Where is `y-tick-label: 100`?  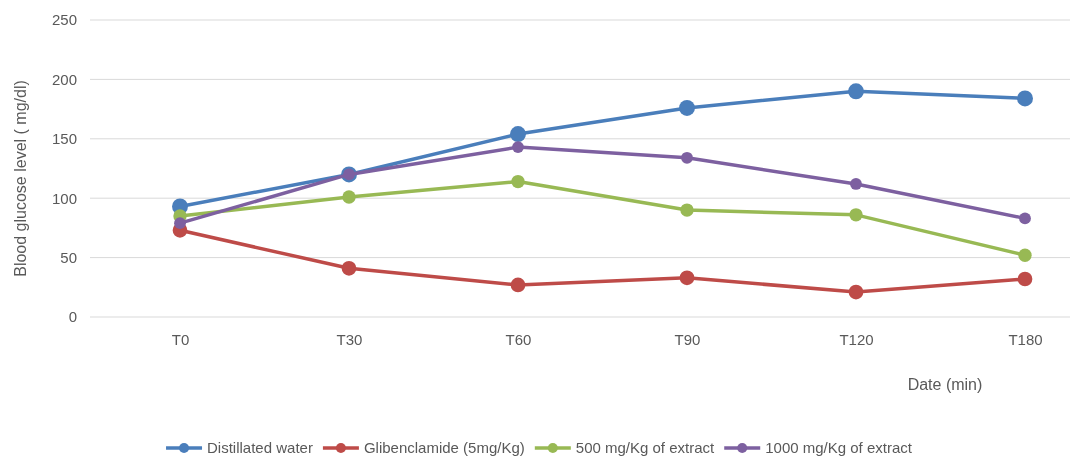 y-tick-label: 100 is located at coordinates (64, 198).